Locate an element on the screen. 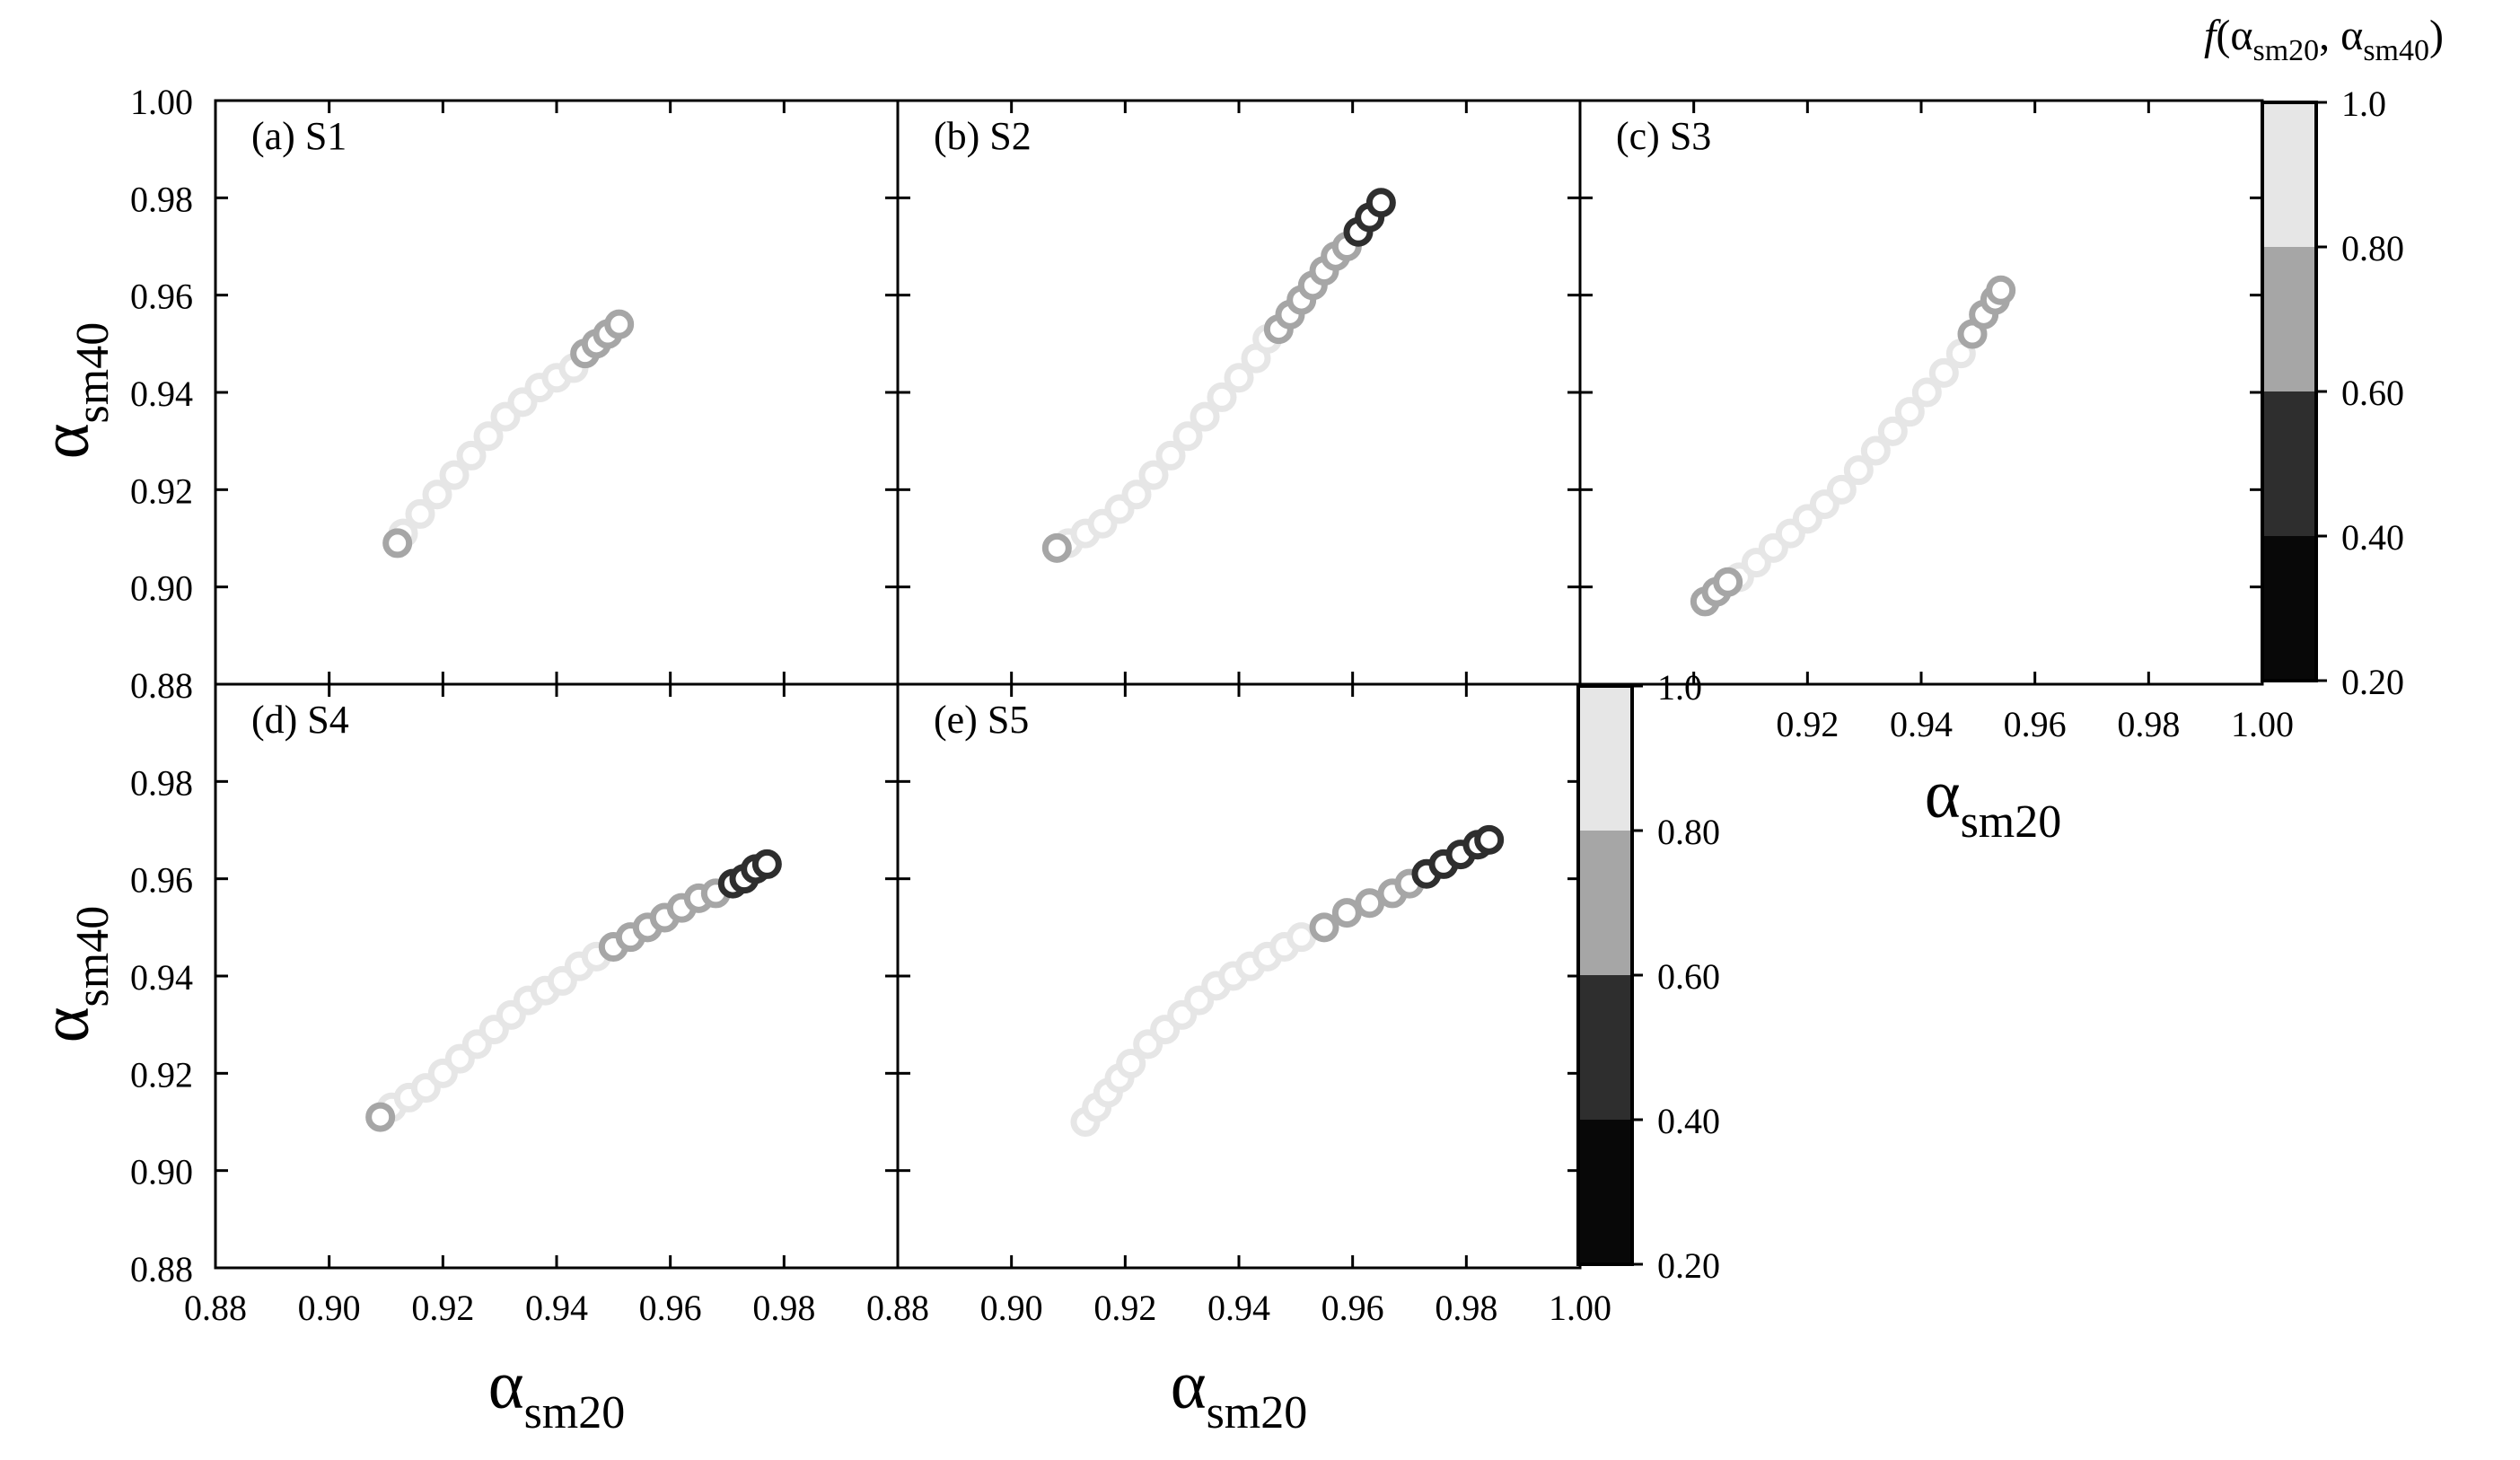 The image size is (2520, 1460). panel-3: (c) S3 is located at coordinates (1921, 392).